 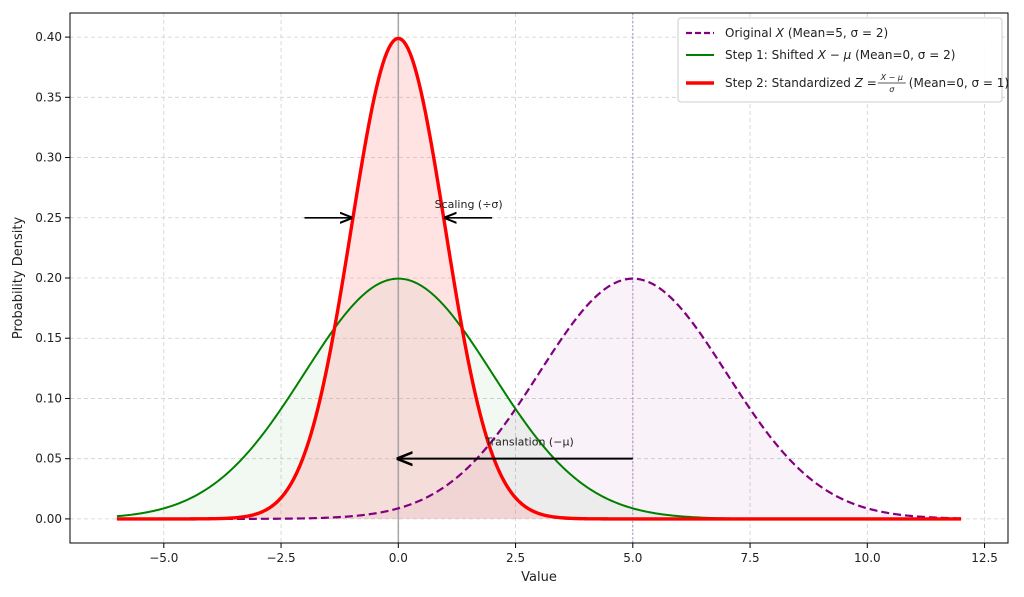 I want to click on x-tick-label: 7.5, so click(x=750, y=558).